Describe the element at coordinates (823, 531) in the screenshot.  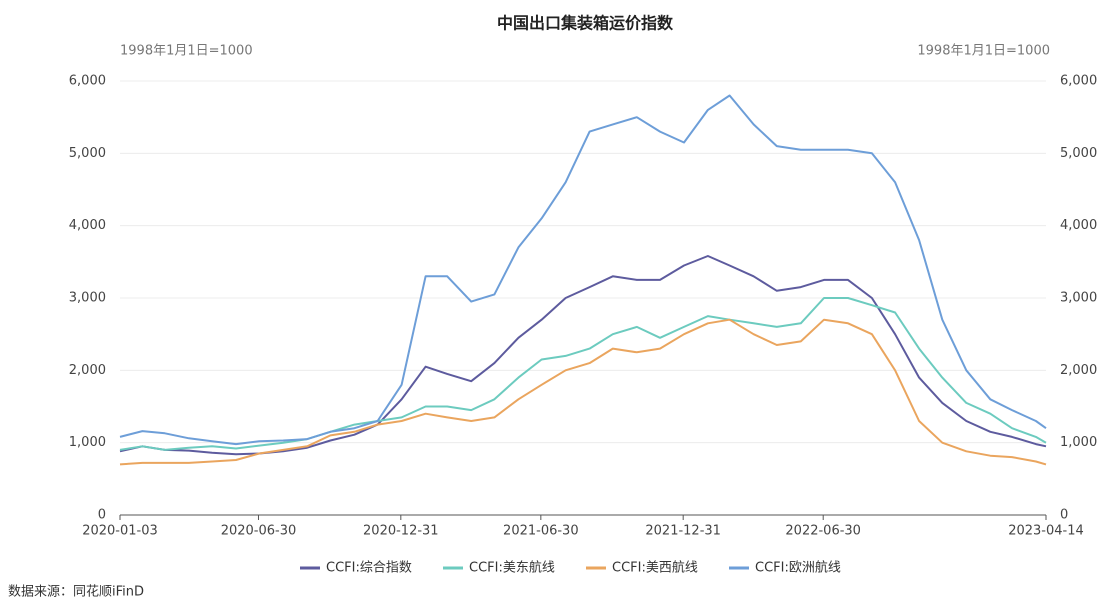
I see `x-tick-label: 2022-06-30` at that location.